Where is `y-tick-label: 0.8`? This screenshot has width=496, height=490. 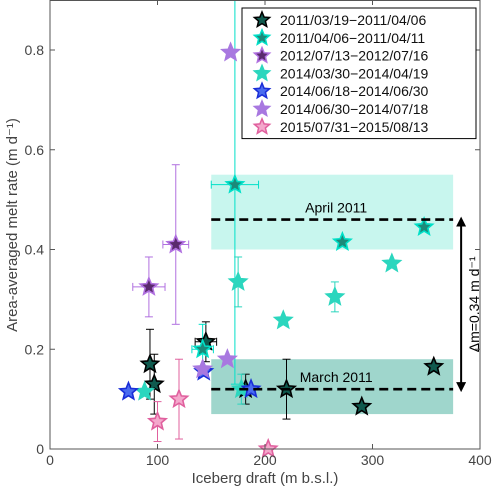
y-tick-label: 0.8 is located at coordinates (35, 50).